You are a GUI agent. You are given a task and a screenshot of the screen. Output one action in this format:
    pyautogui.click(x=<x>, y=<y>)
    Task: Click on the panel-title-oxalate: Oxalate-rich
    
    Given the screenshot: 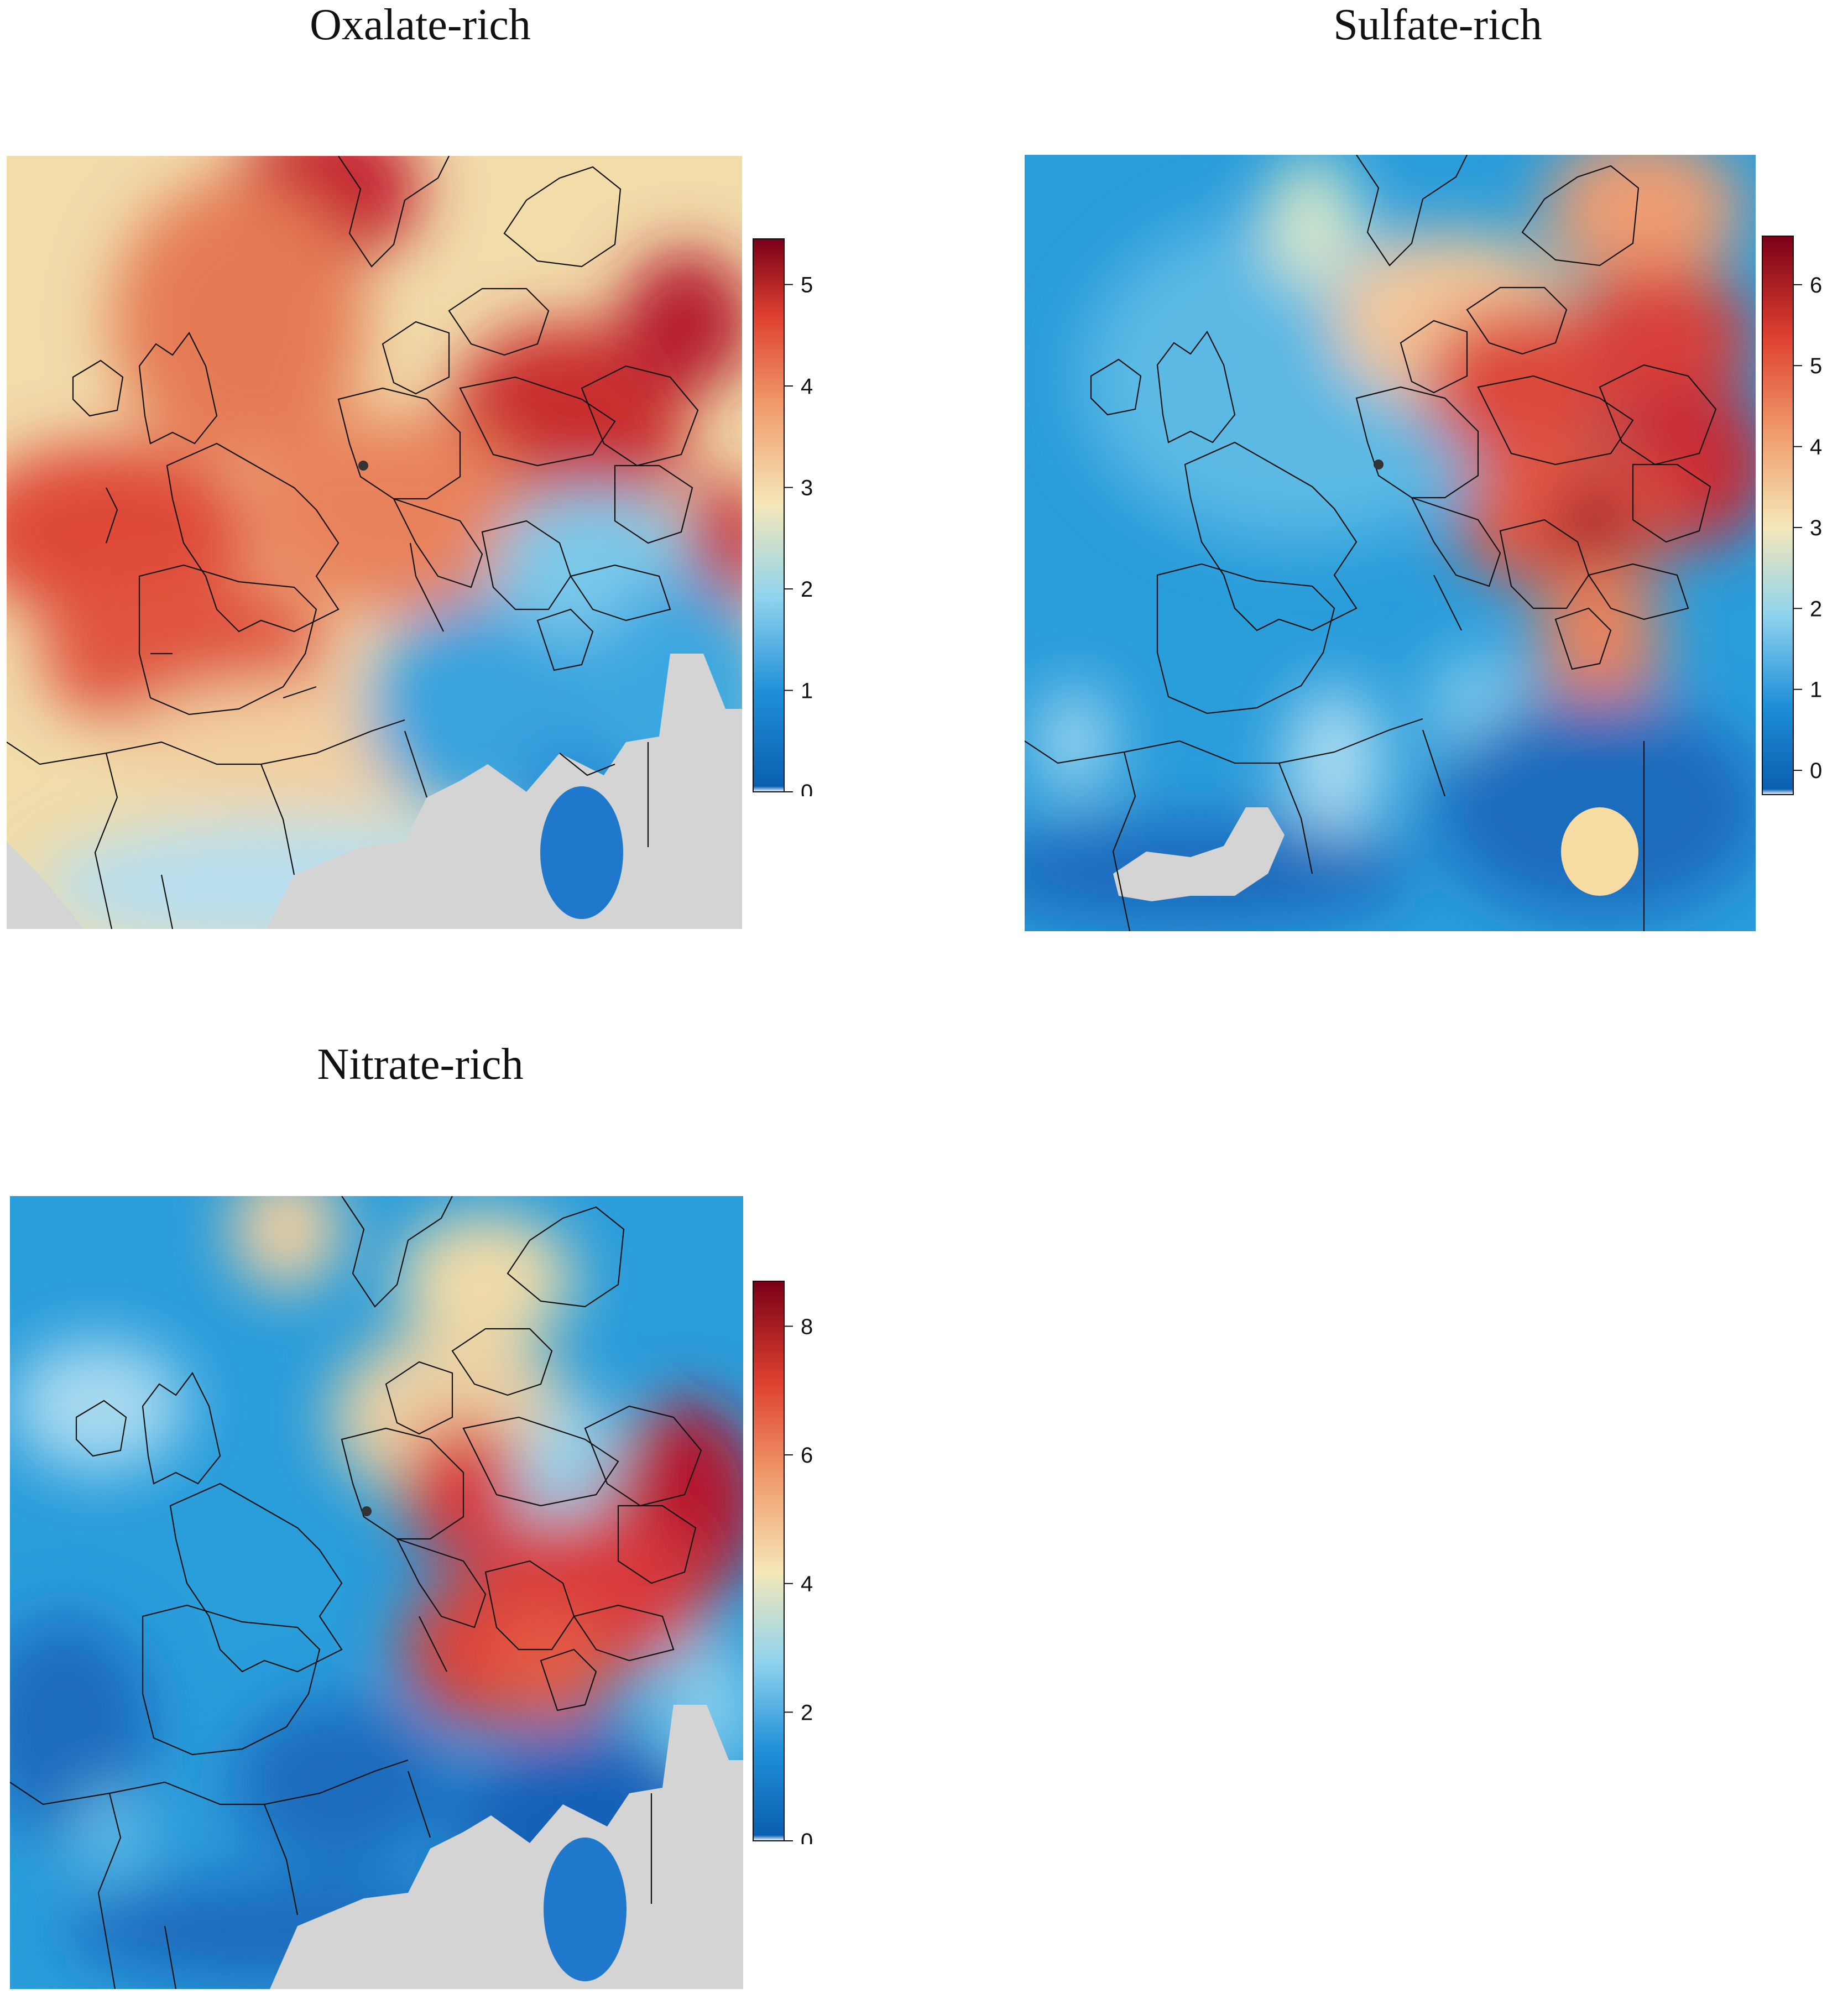 What is the action you would take?
    pyautogui.click(x=420, y=25)
    